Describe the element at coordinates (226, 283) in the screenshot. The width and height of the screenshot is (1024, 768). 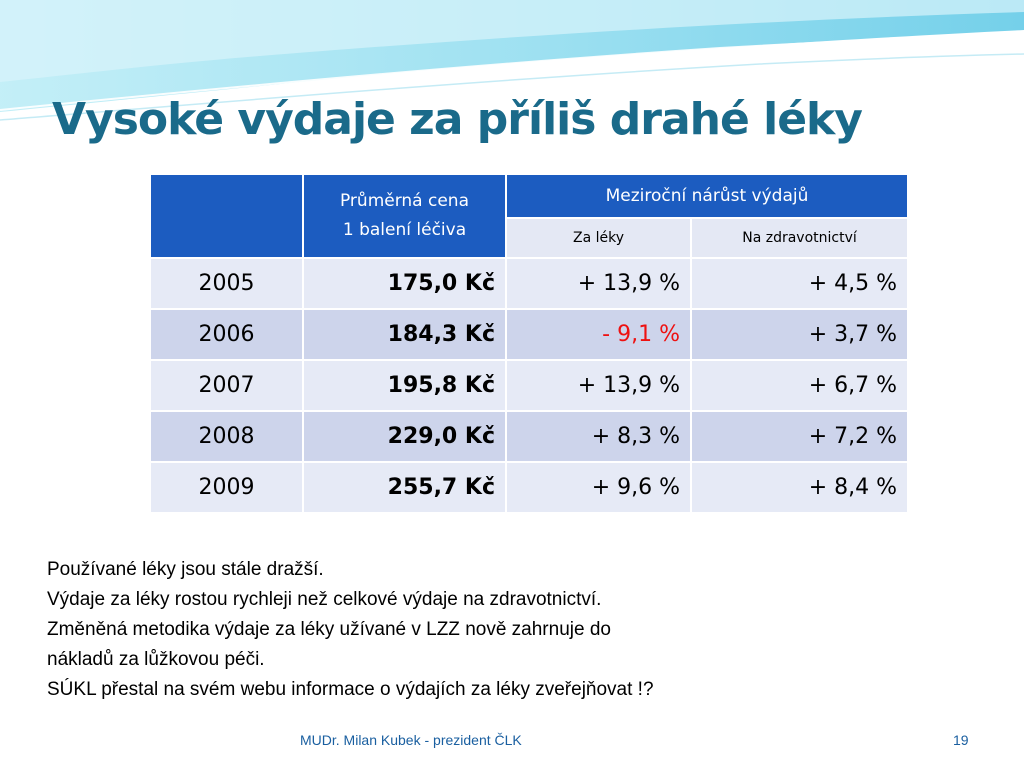
I see `year-cell: 2005` at that location.